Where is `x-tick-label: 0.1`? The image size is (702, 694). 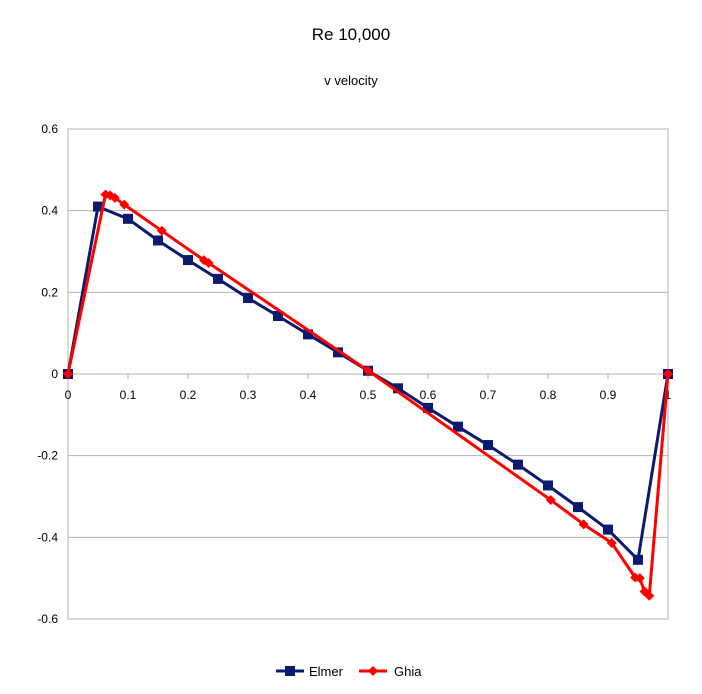 x-tick-label: 0.1 is located at coordinates (128, 395).